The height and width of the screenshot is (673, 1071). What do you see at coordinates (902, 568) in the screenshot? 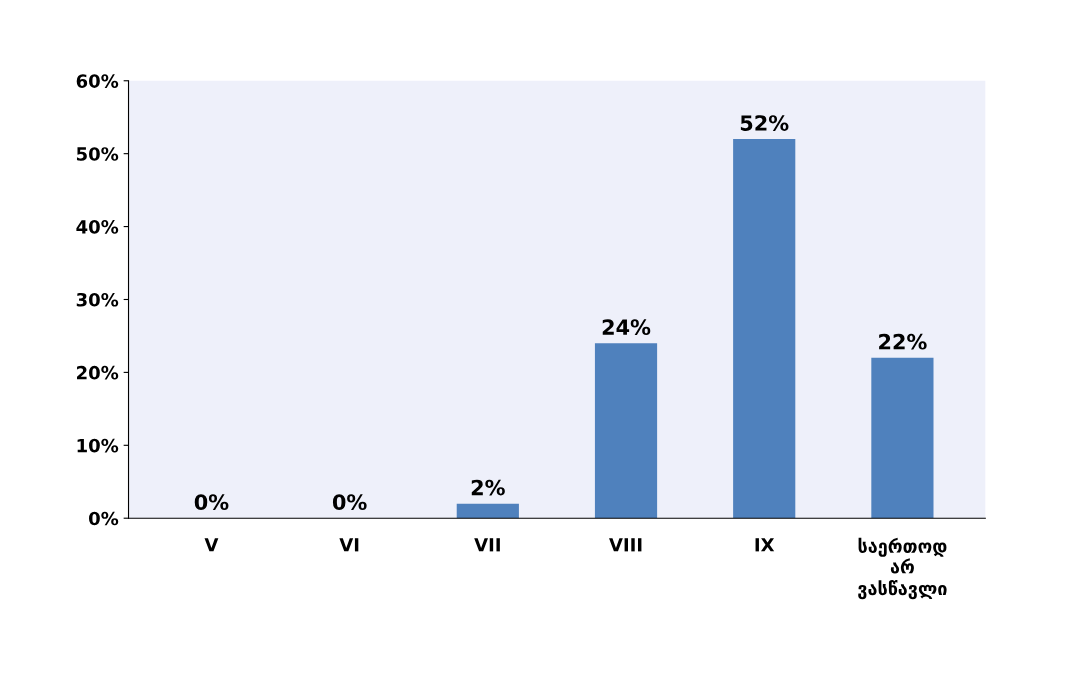
I see `x-tick-label: საერთოდ არ ვასწავლი` at bounding box center [902, 568].